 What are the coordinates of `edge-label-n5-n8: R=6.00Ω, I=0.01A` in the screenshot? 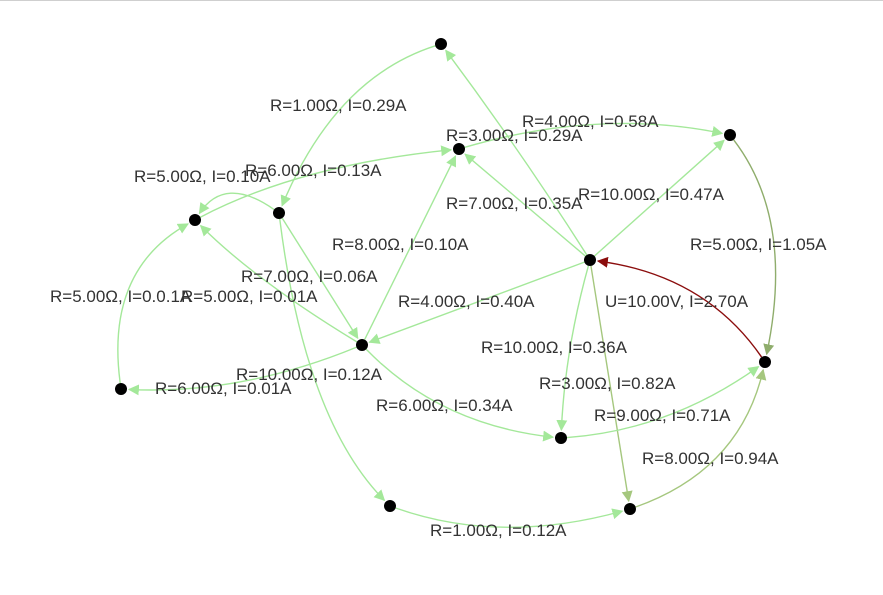 It's located at (223, 388).